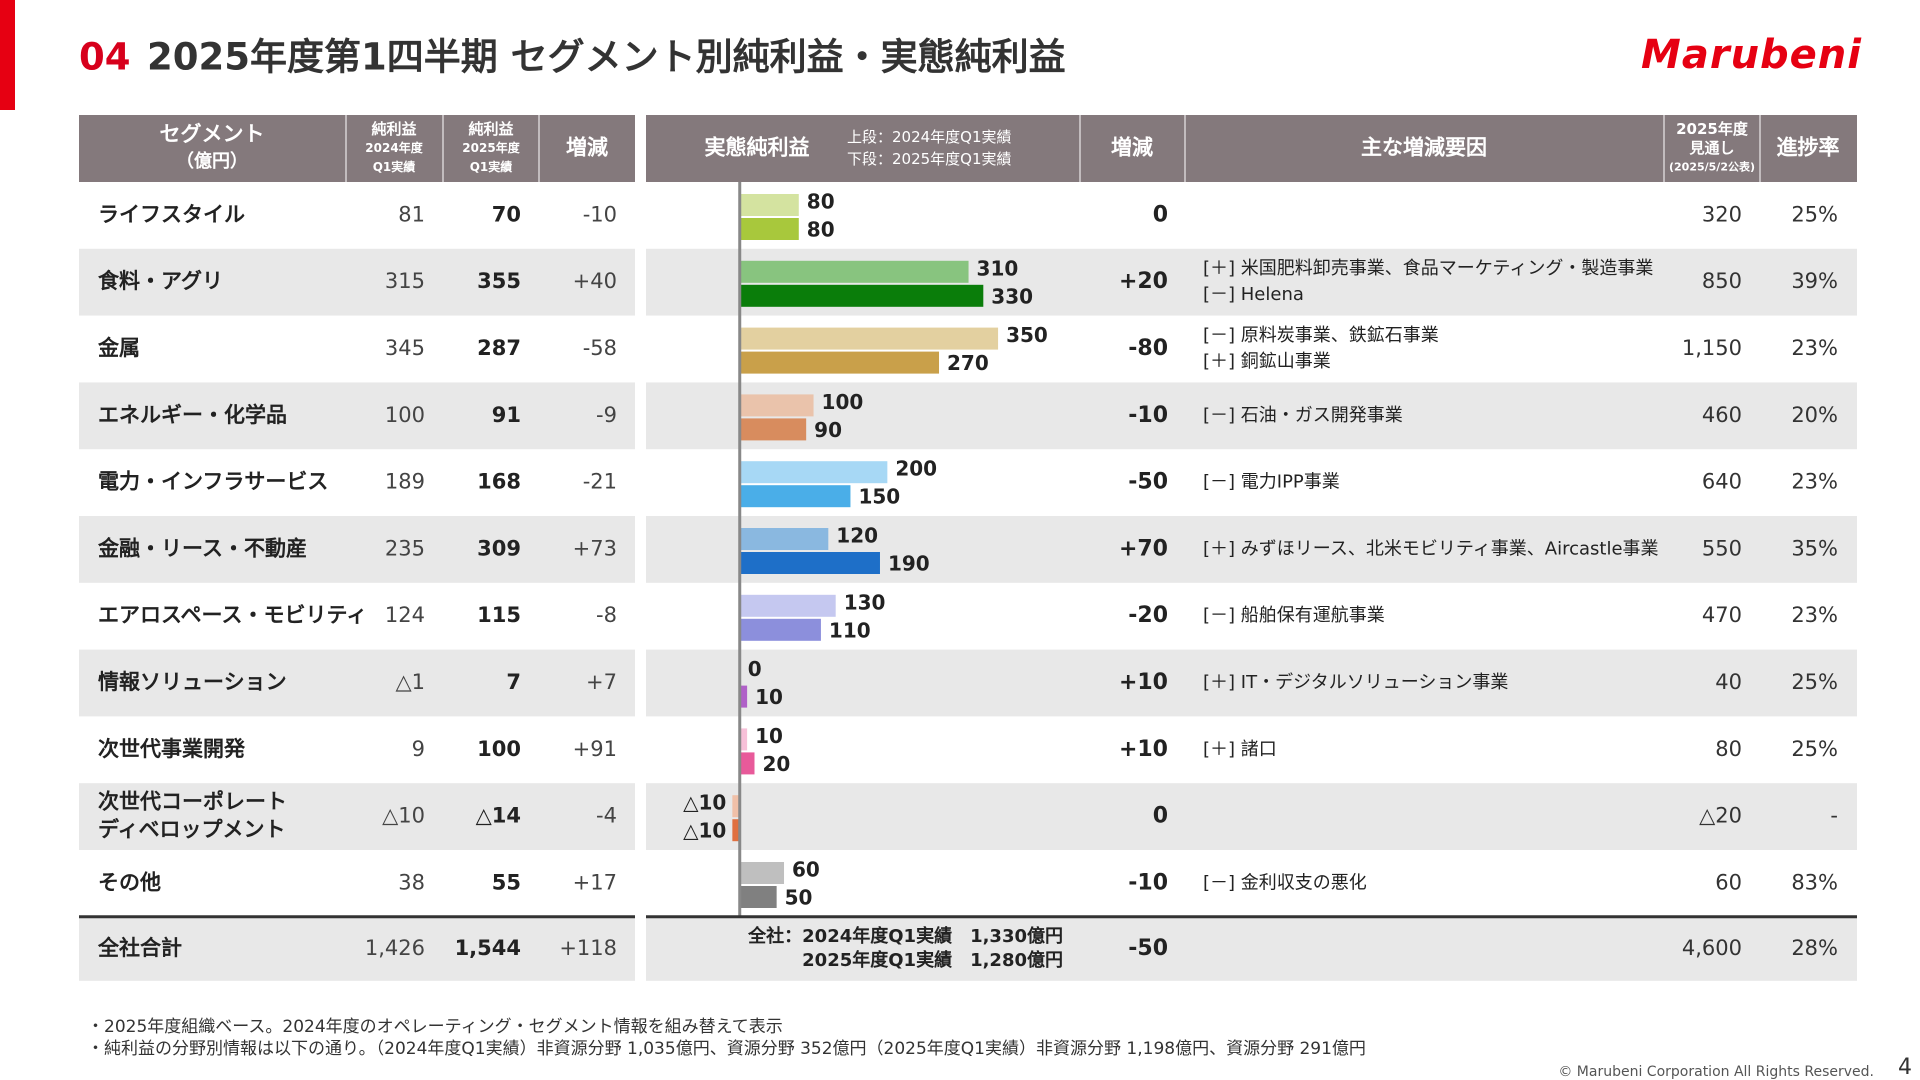 The image size is (1920, 1080). I want to click on net-income-2025: 115, so click(499, 615).